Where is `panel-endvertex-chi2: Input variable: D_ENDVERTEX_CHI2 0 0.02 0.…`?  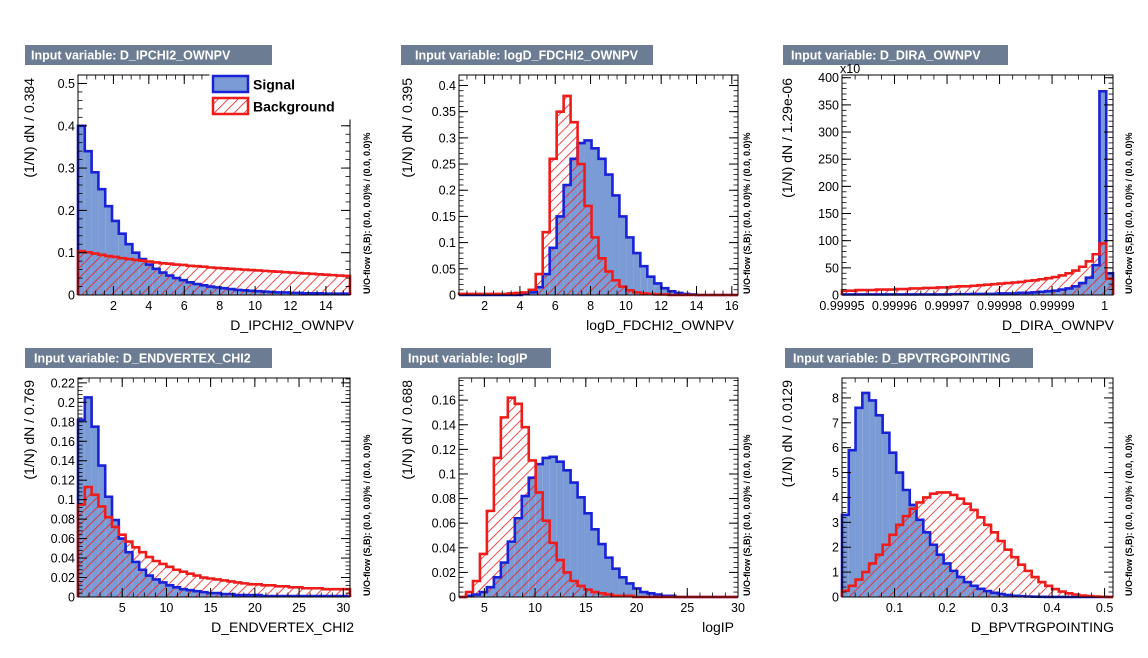 panel-endvertex-chi2: Input variable: D_ENDVERTEX_CHI2 0 0.02 0.… is located at coordinates (196, 491).